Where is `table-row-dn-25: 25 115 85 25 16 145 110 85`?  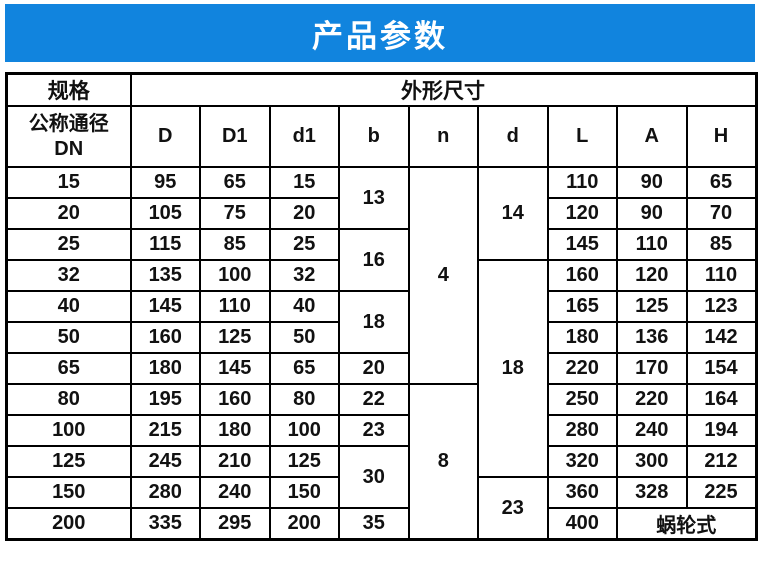
table-row-dn-25: 25 115 85 25 16 145 110 85 is located at coordinates (381, 260).